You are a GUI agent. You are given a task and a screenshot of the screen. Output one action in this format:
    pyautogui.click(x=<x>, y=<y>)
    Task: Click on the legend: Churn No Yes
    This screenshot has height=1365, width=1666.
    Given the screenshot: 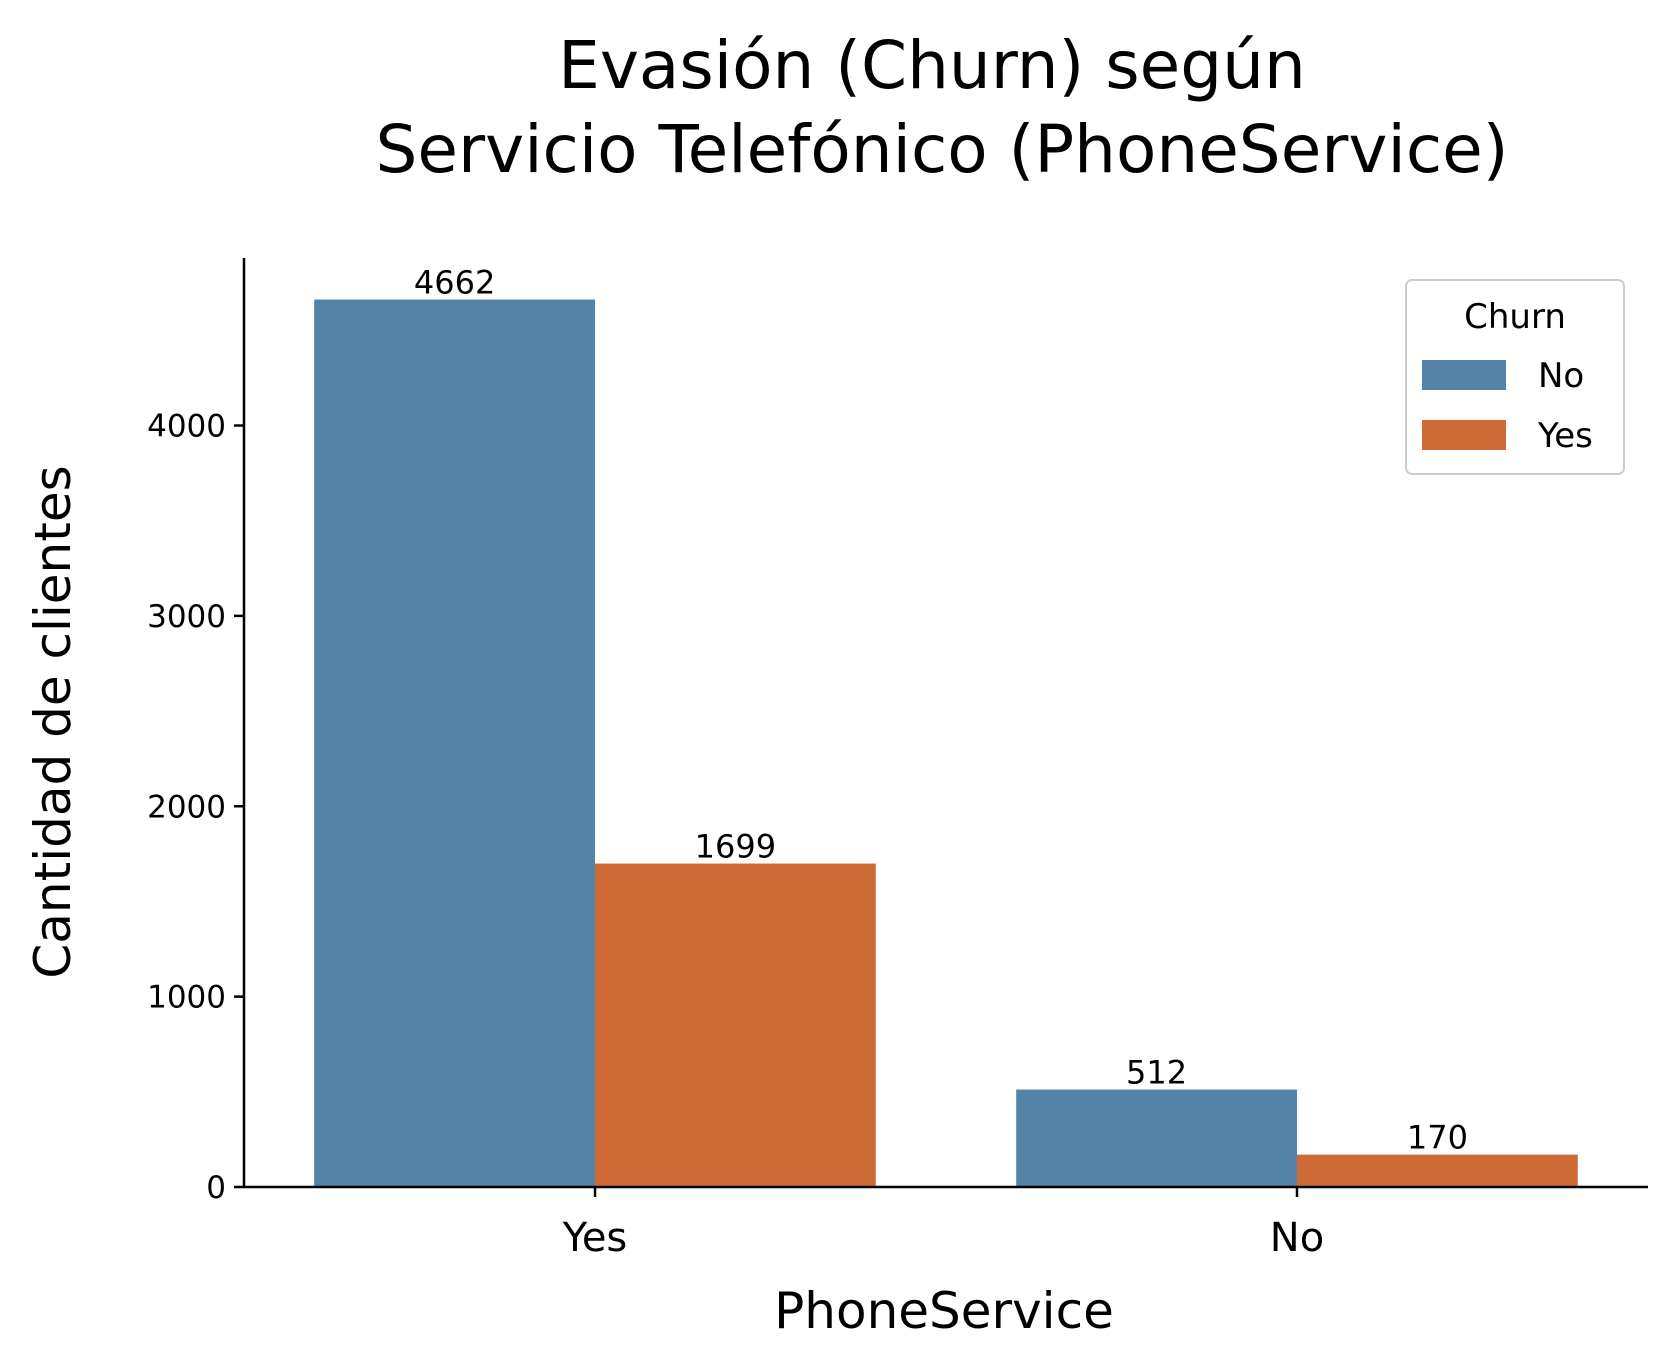 What is the action you would take?
    pyautogui.click(x=1515, y=377)
    